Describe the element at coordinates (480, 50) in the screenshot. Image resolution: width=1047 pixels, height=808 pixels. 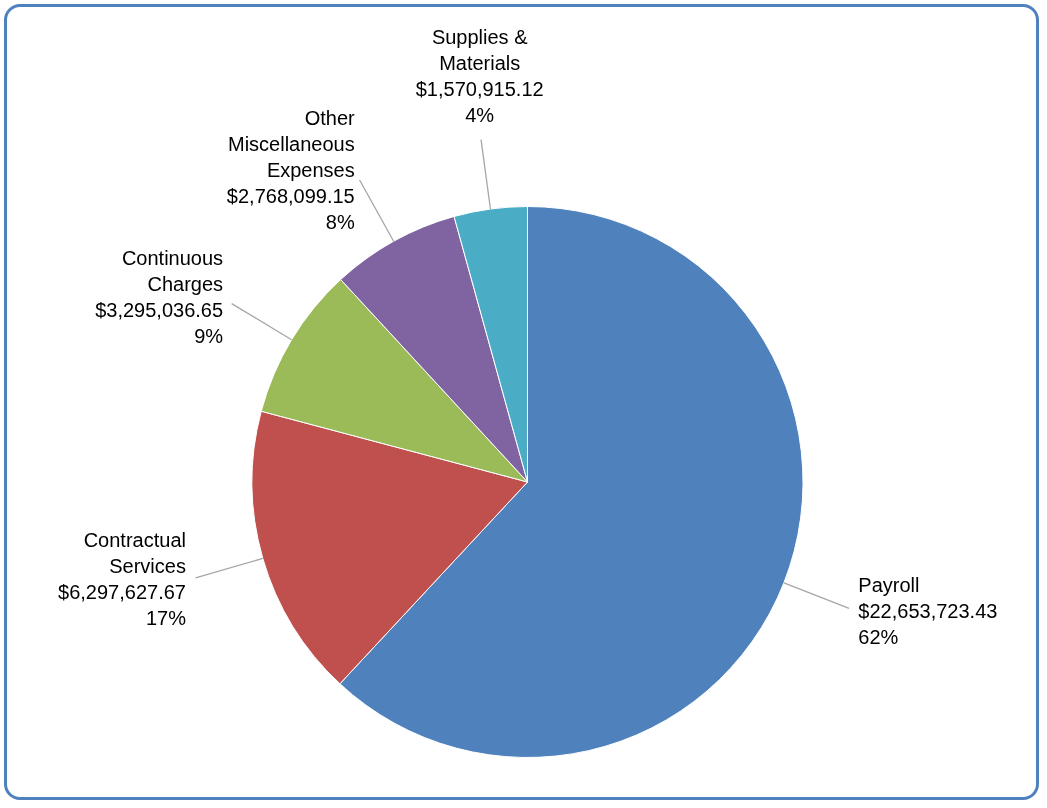
I see `slice-label: Supplies & Materials` at that location.